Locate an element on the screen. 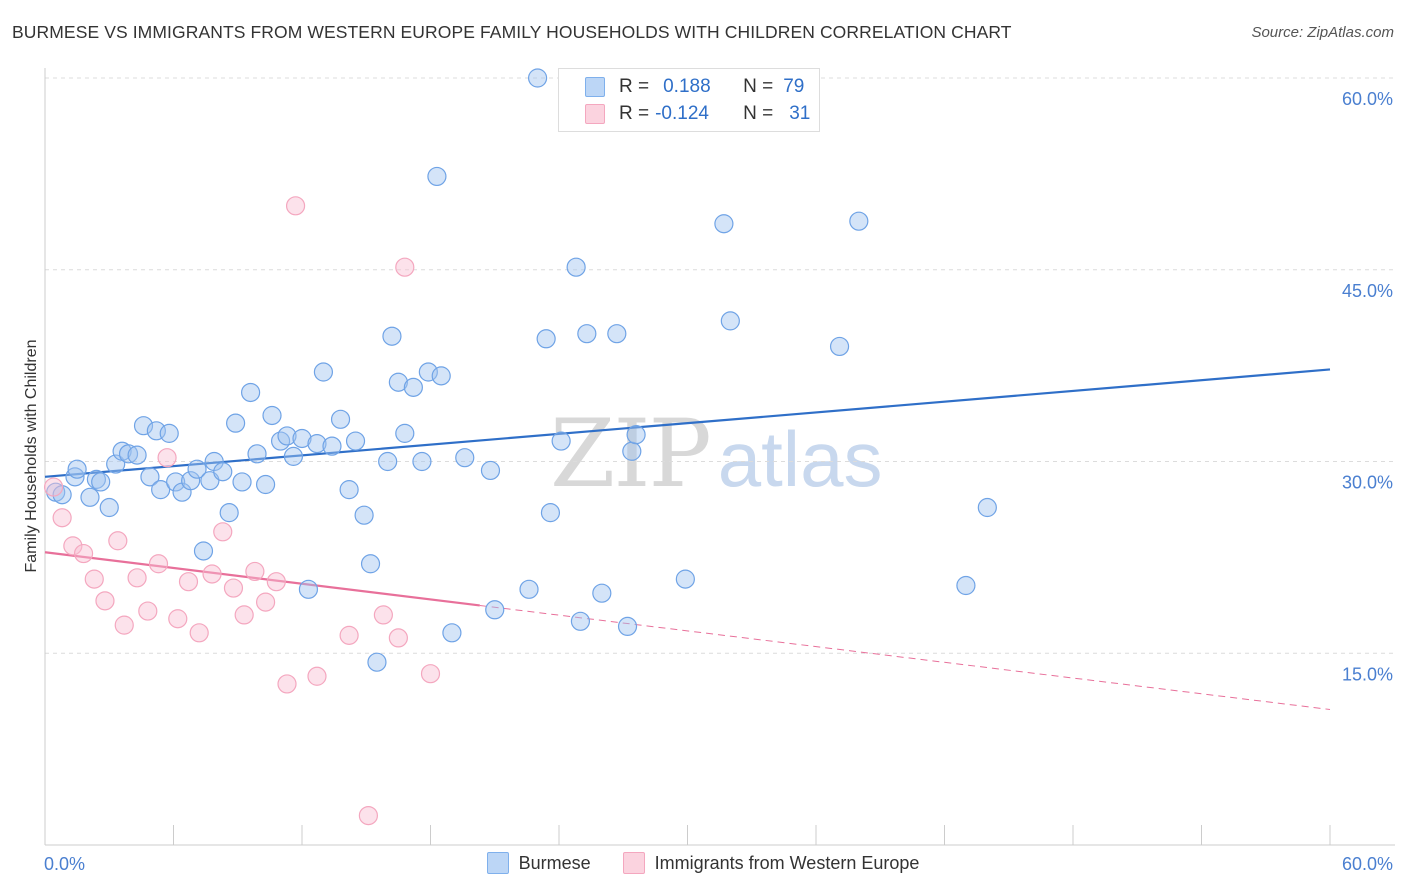 The height and width of the screenshot is (892, 1406). legend-swatch-burmese is located at coordinates (595, 87).